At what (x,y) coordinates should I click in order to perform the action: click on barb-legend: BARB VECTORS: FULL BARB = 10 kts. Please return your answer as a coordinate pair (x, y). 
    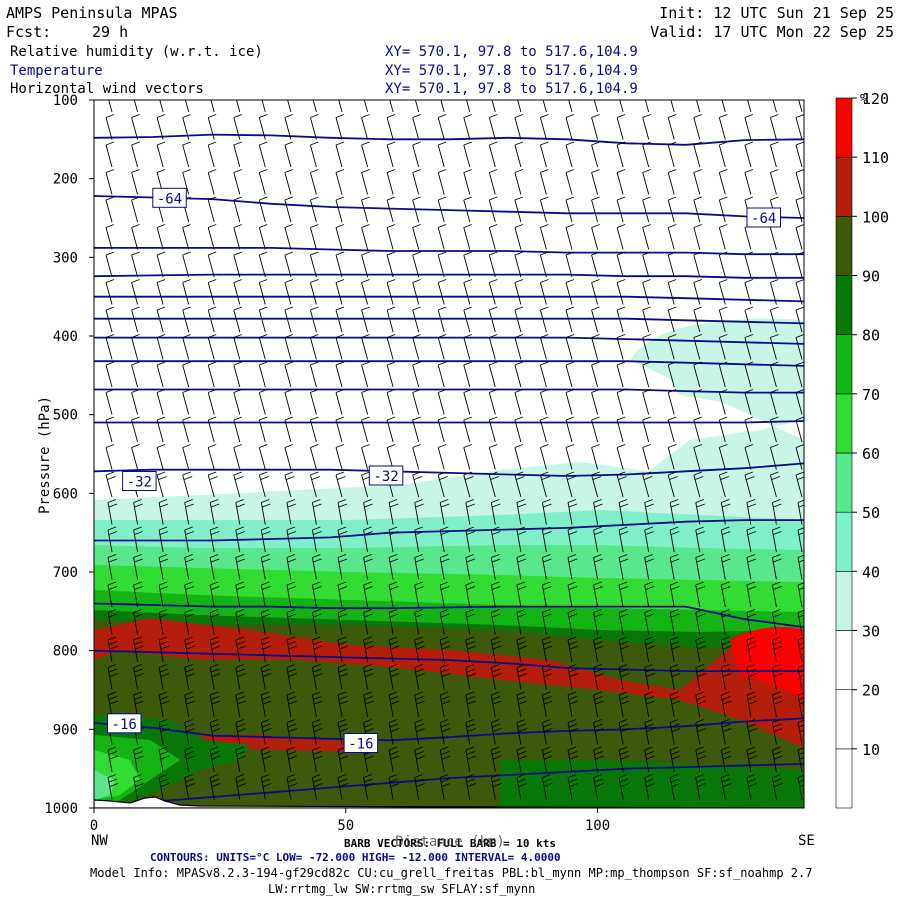
    Looking at the image, I should click on (450, 843).